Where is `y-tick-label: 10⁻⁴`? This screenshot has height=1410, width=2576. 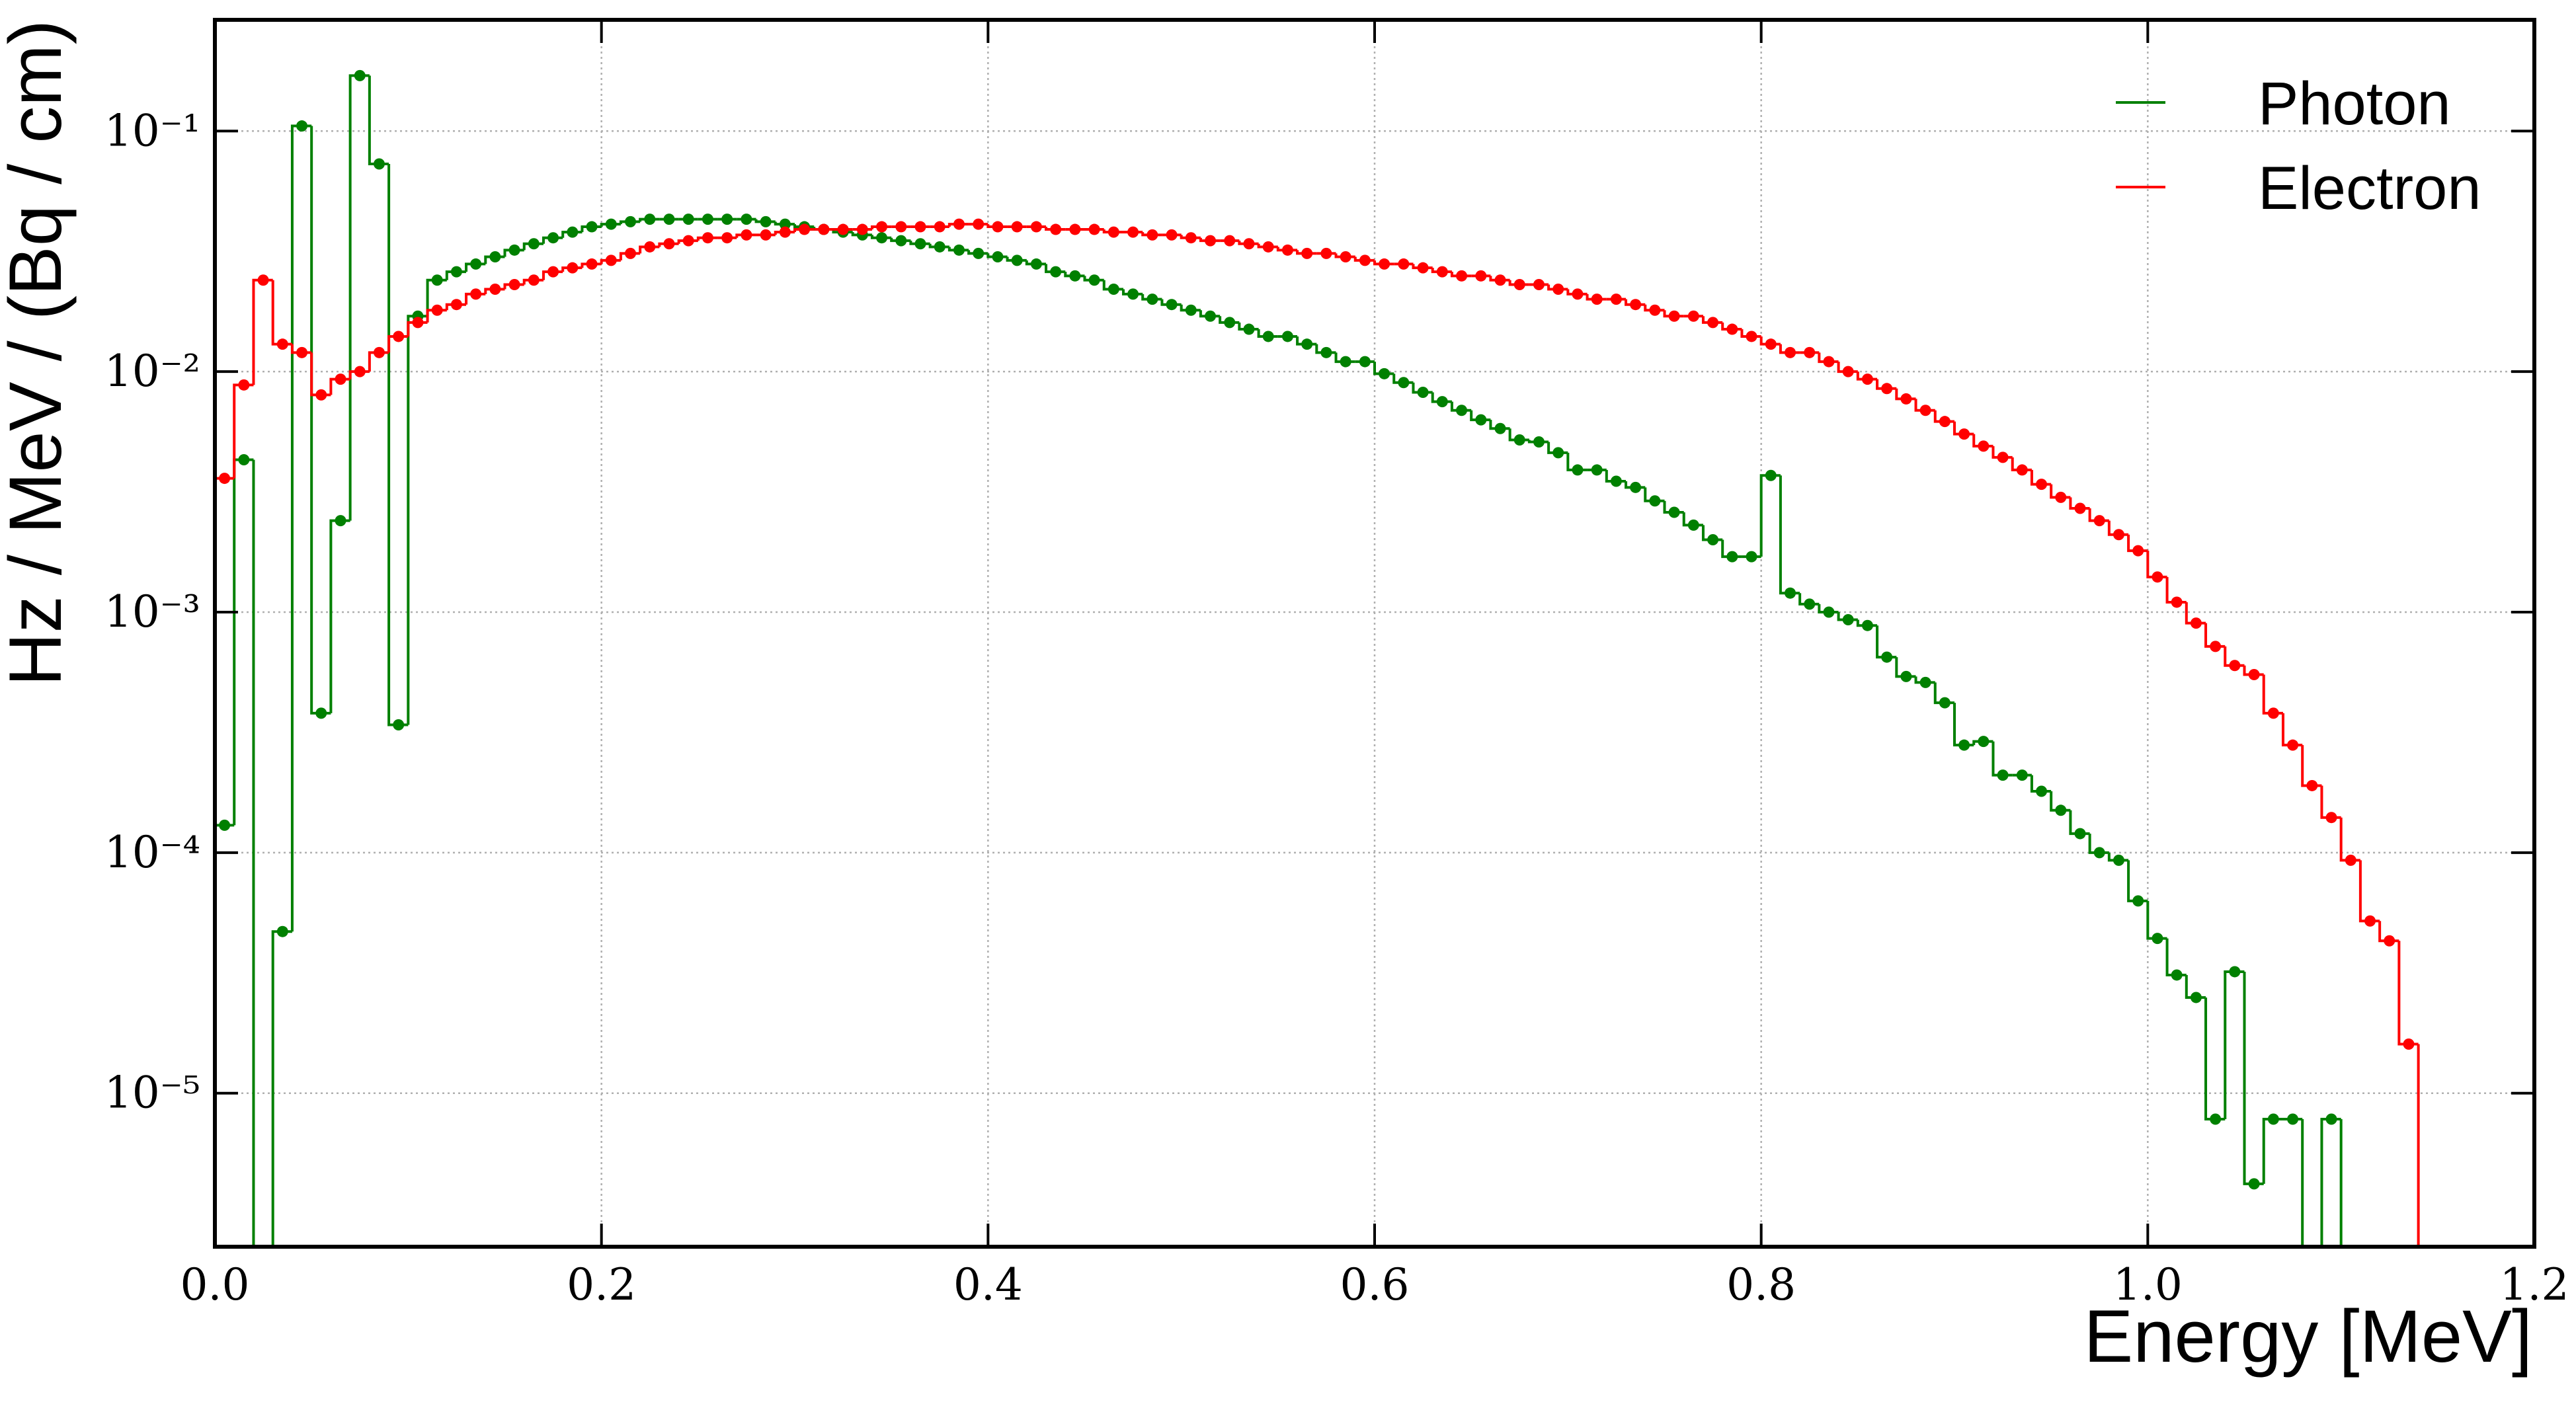
y-tick-label: 10⁻⁴ is located at coordinates (152, 852).